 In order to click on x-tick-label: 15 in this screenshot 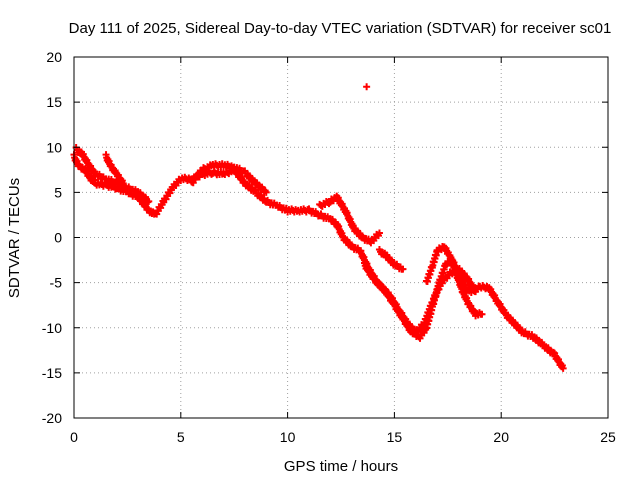, I will do `click(395, 437)`.